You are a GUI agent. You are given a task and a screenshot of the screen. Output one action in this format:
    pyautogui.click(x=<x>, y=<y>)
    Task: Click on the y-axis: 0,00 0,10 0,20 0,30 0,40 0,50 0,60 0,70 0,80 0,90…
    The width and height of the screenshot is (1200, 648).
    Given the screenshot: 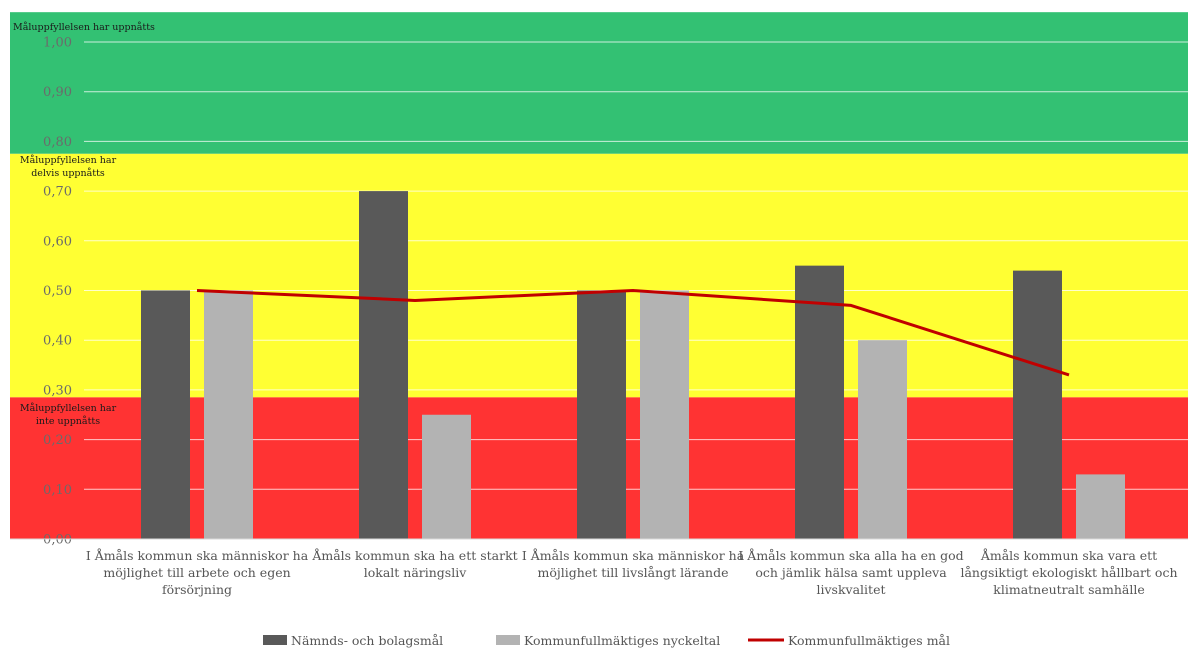 What is the action you would take?
    pyautogui.click(x=57, y=292)
    